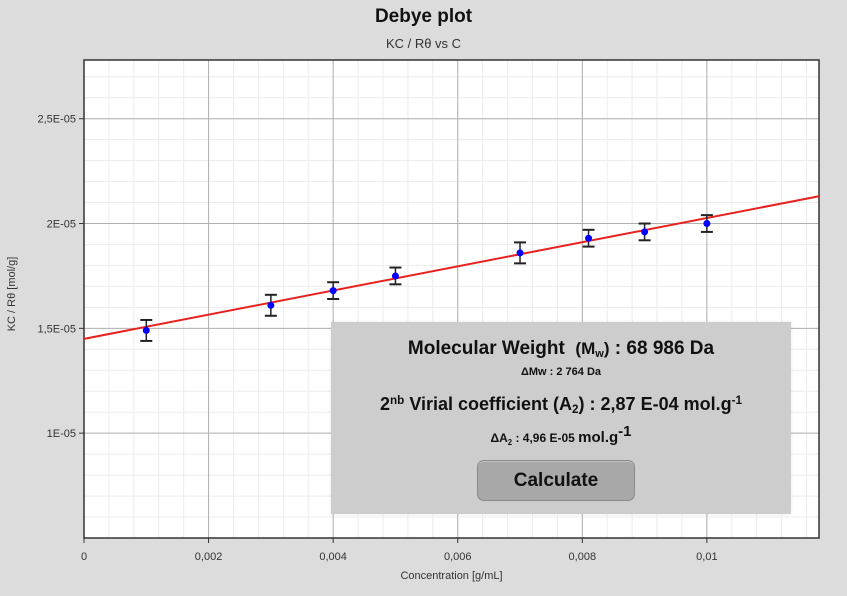 The height and width of the screenshot is (596, 847). Describe the element at coordinates (12, 294) in the screenshot. I see `y-axis-label: KC / Rθ [mol/g]` at that location.